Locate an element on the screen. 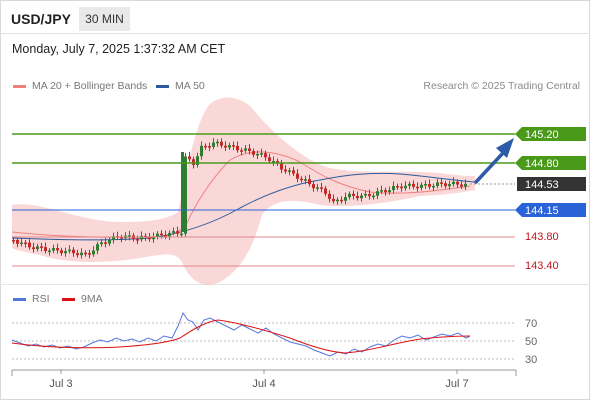 The image size is (590, 400). svg-text: 144.53 is located at coordinates (542, 185).